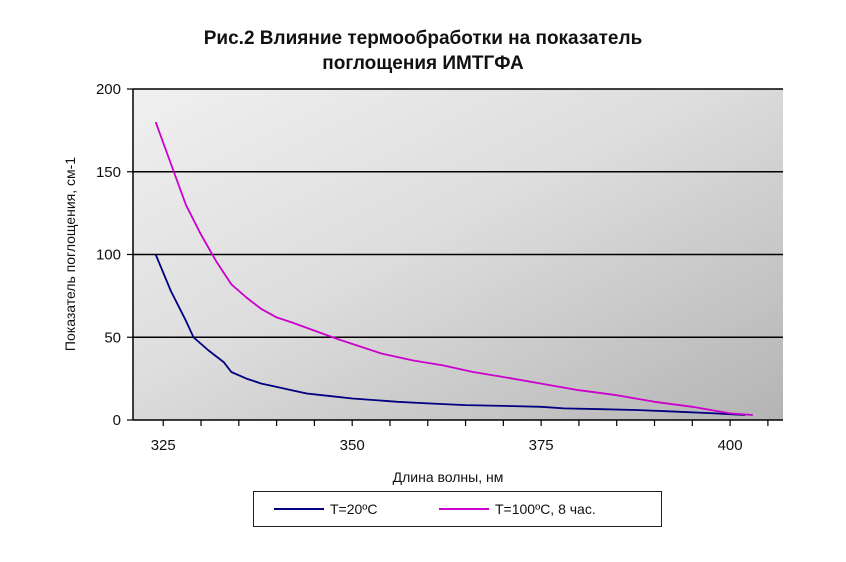  Describe the element at coordinates (299, 509) in the screenshot. I see `legend-swatch-20c` at that location.